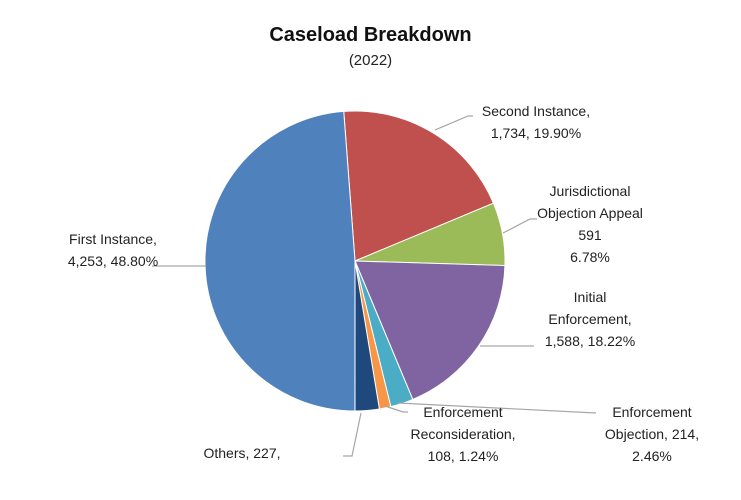 This screenshot has height=500, width=741. I want to click on data-label-others: Others, 227,, so click(241, 453).